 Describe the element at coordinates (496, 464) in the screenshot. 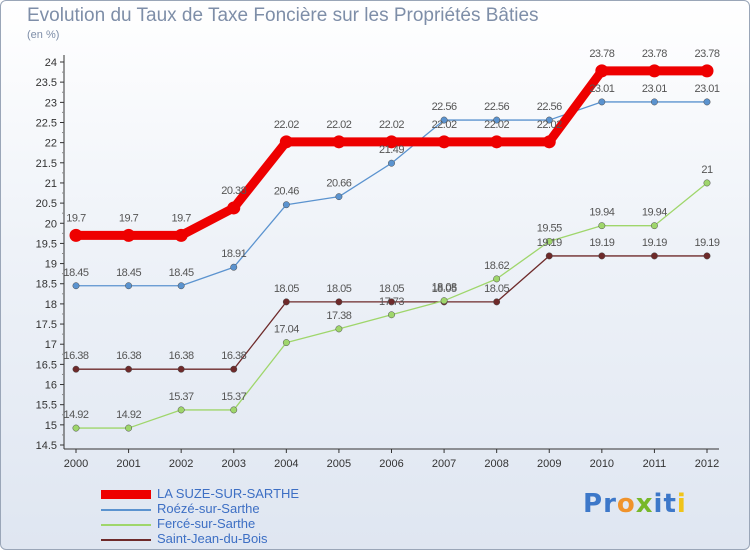

I see `x-tick-label: 2008` at that location.